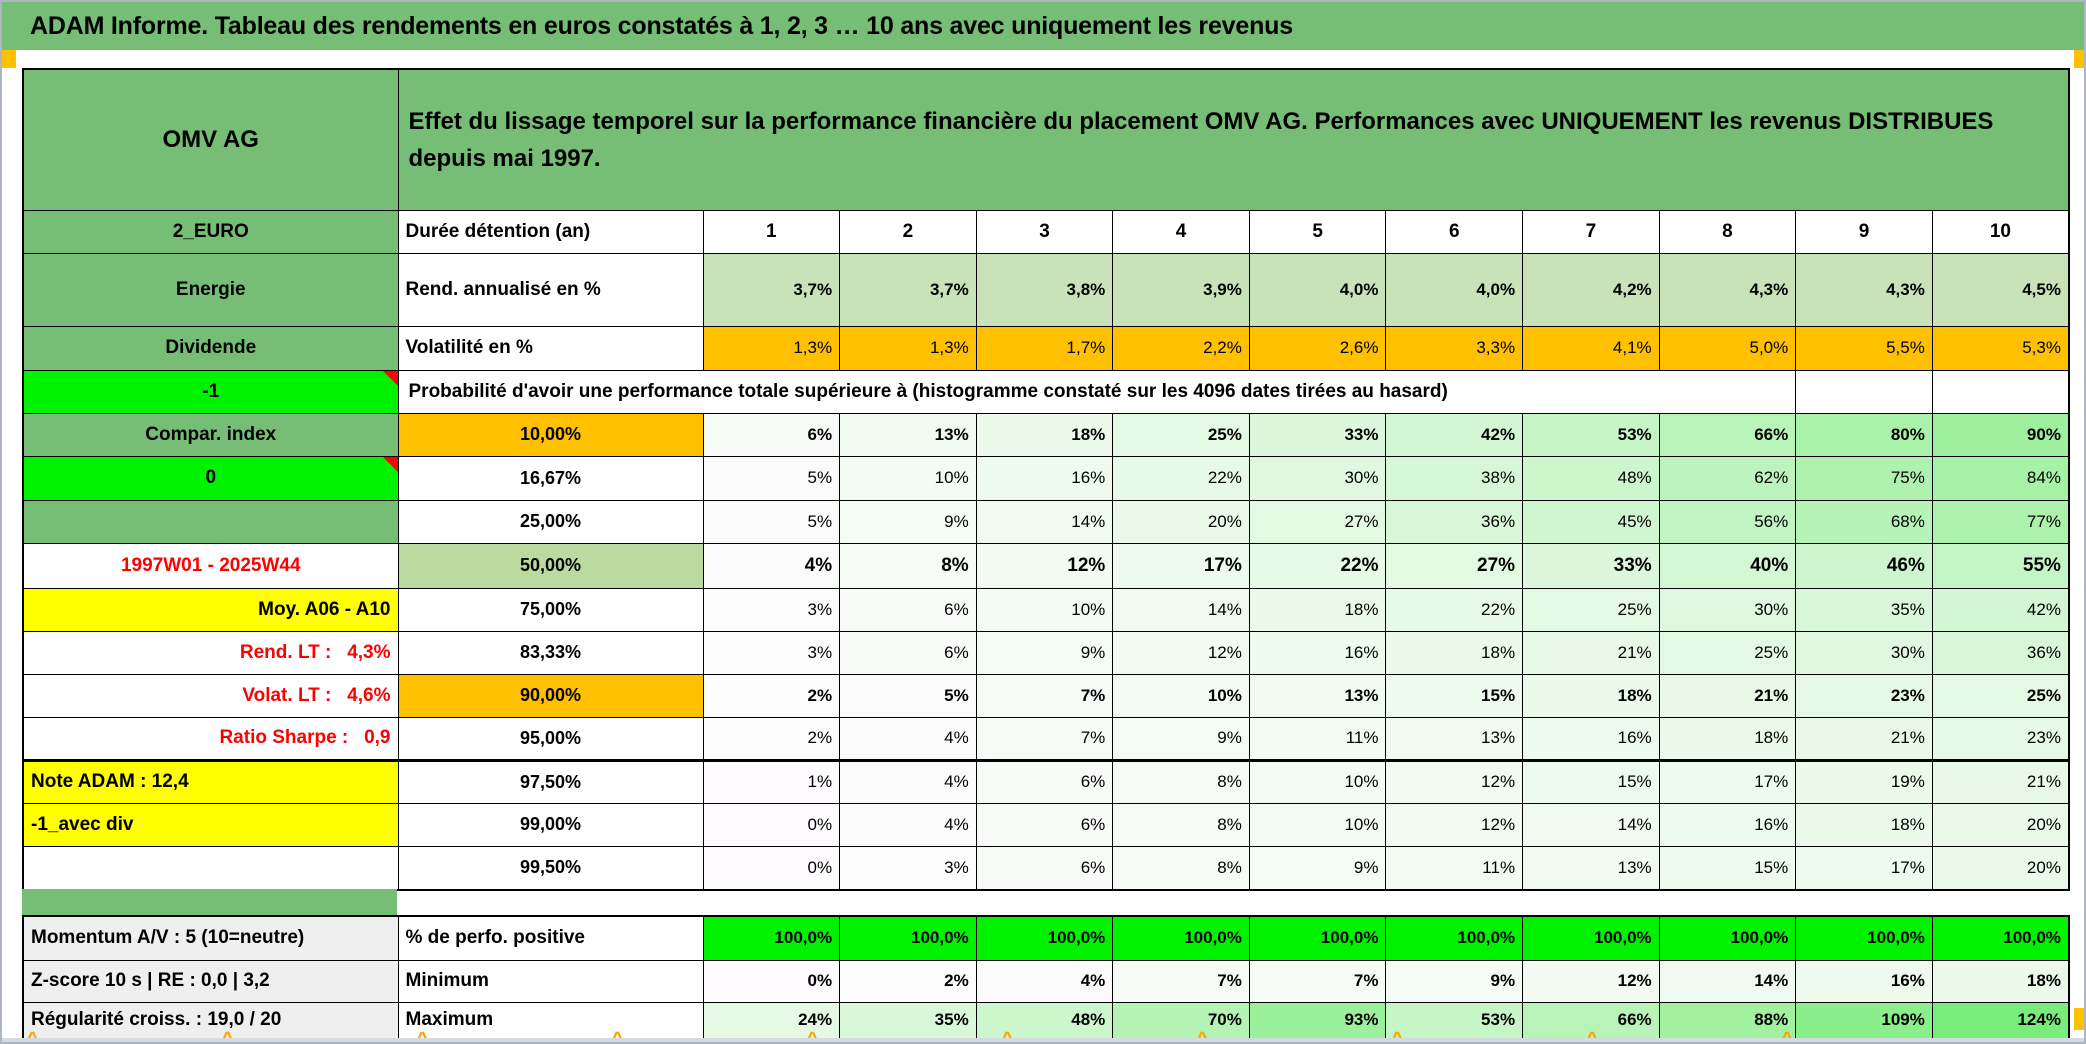  What do you see at coordinates (1864, 434) in the screenshot?
I see `probability-value-cell: 80%` at bounding box center [1864, 434].